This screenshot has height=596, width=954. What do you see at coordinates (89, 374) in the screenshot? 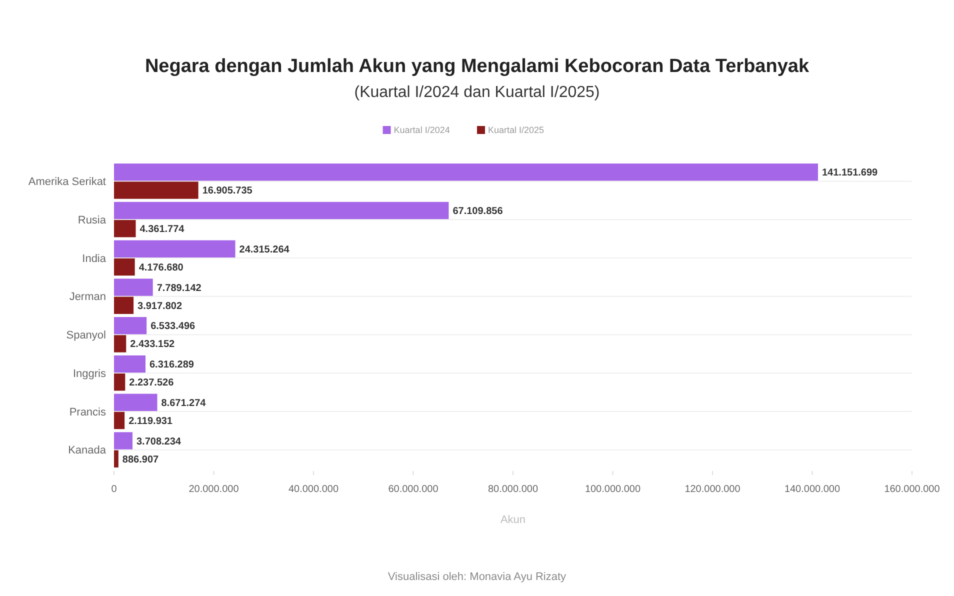
I see `y-tick-label: Inggris` at bounding box center [89, 374].